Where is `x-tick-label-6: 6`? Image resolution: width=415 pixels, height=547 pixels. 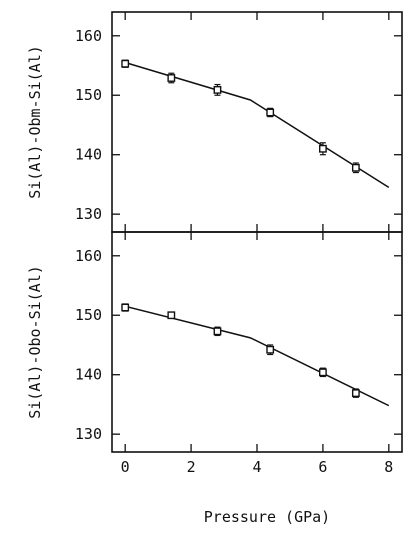
x-tick-label-6: 6 is located at coordinates (322, 467).